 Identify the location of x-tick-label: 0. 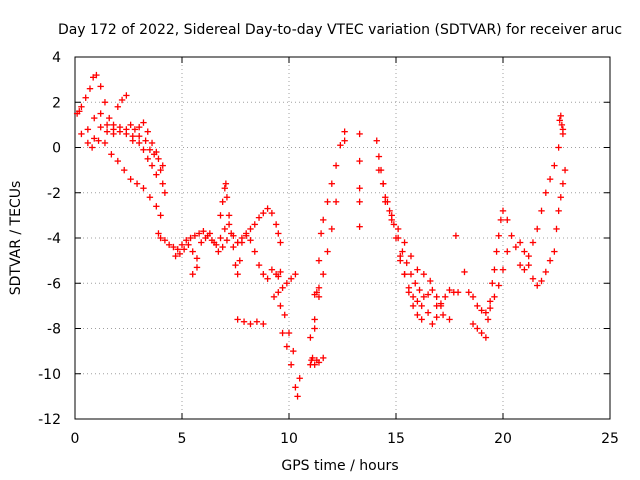
(75, 439).